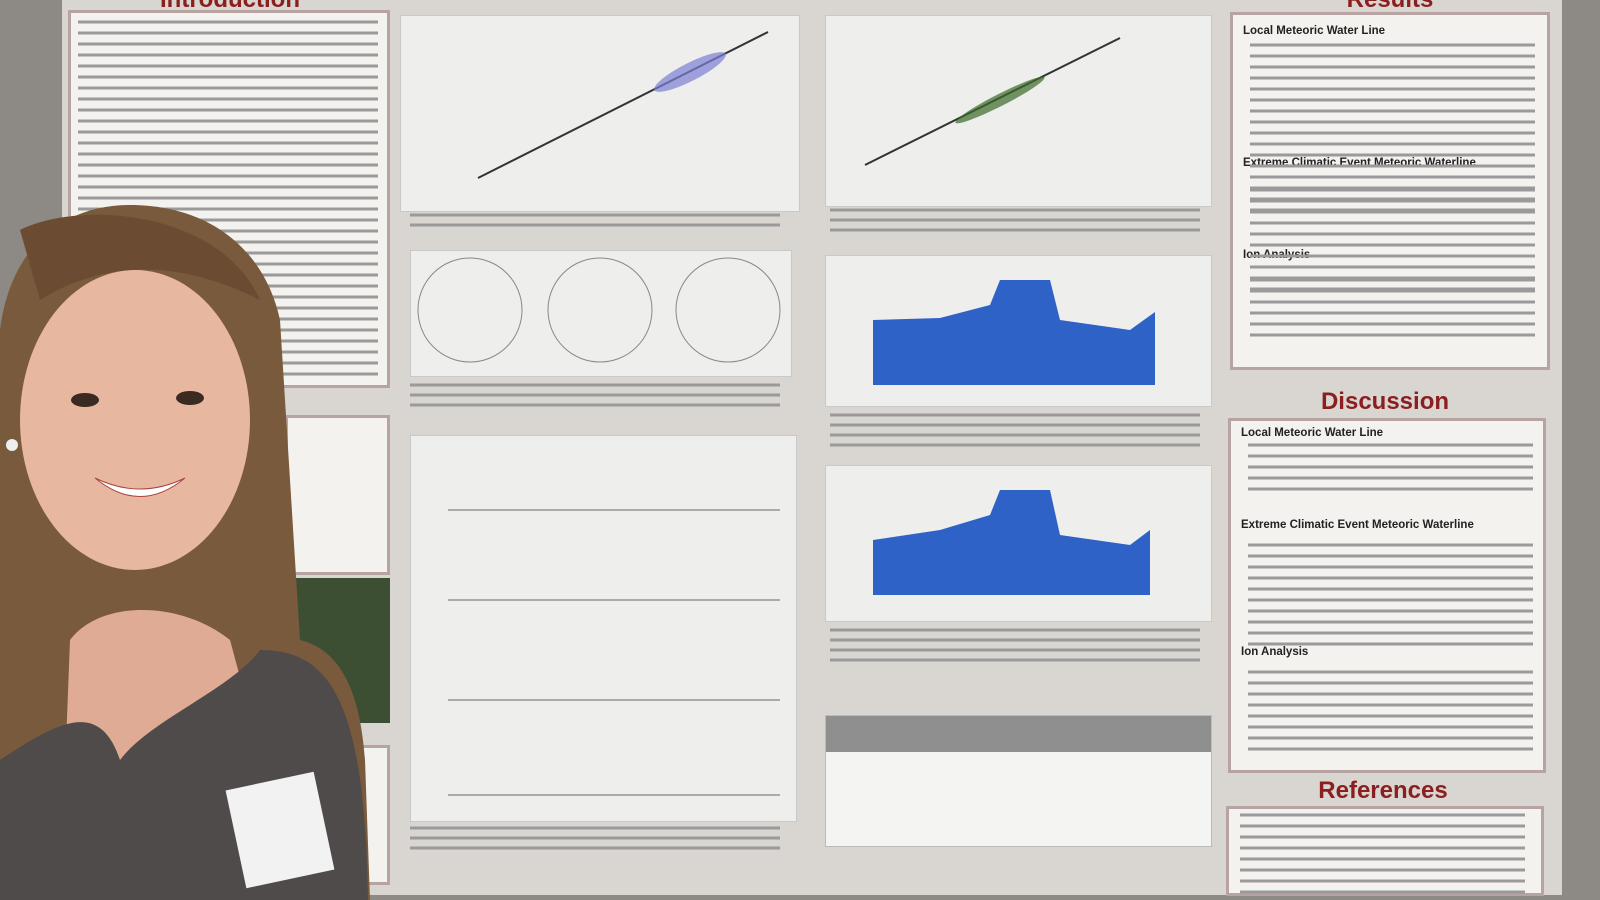  I want to click on section-heading: Discussion, so click(1385, 401).